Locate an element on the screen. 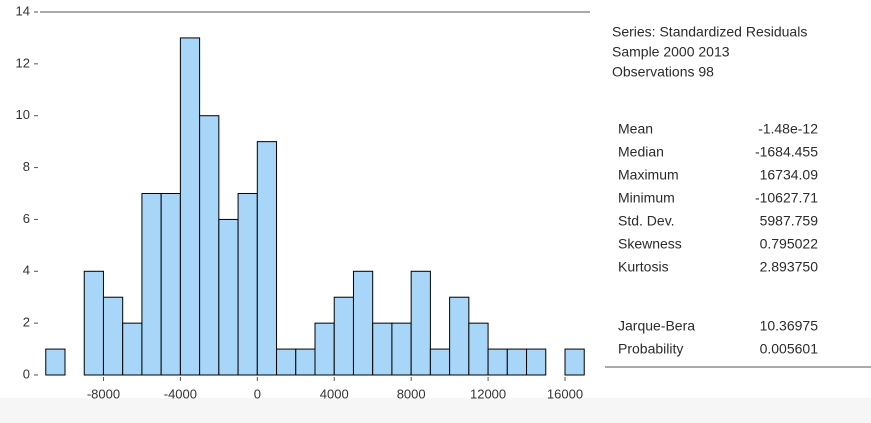  panel-header: Sample 2000 2013 is located at coordinates (671, 52).